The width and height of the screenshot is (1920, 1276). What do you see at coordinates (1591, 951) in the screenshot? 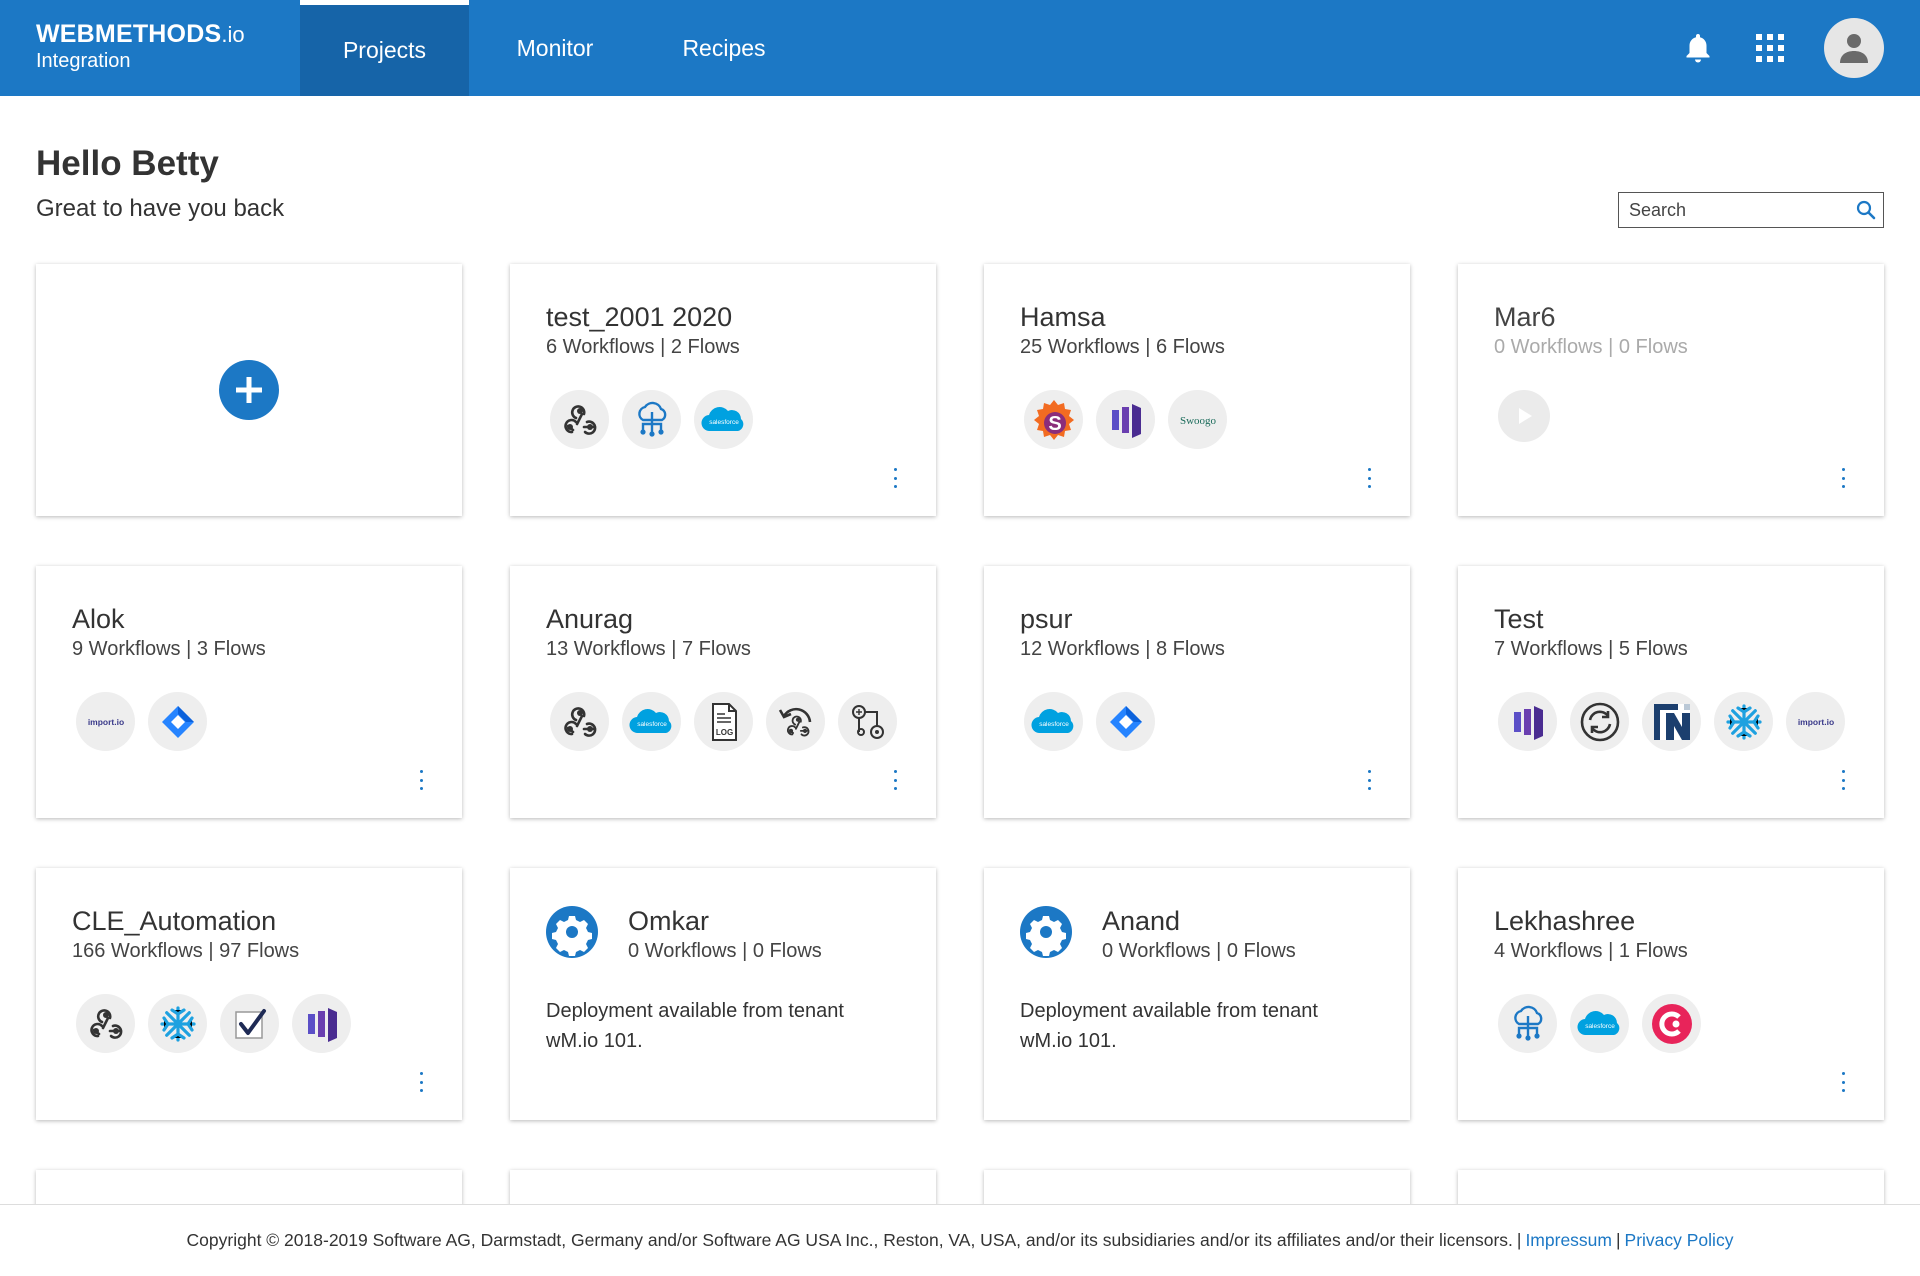
I see `project-stats: 4 Workflows | 1 Flows` at bounding box center [1591, 951].